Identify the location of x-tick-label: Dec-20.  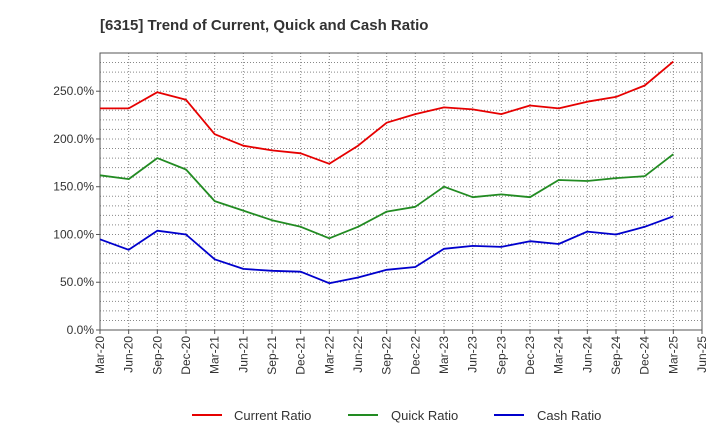
(186, 355).